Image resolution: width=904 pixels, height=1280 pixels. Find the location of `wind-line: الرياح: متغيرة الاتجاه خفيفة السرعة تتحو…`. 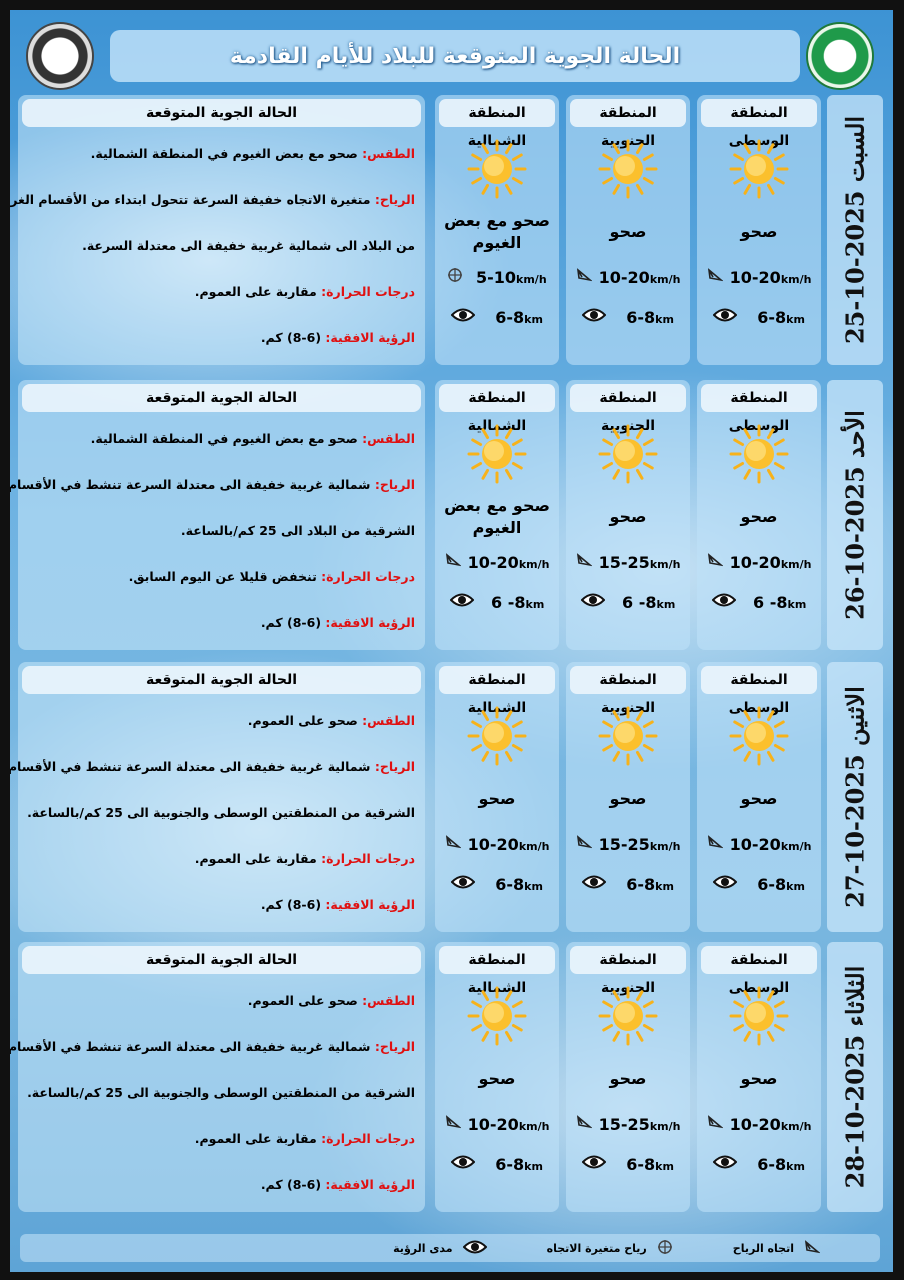

wind-line: الرياح: متغيرة الاتجاه خفيفة السرعة تتحو… is located at coordinates (212, 199).